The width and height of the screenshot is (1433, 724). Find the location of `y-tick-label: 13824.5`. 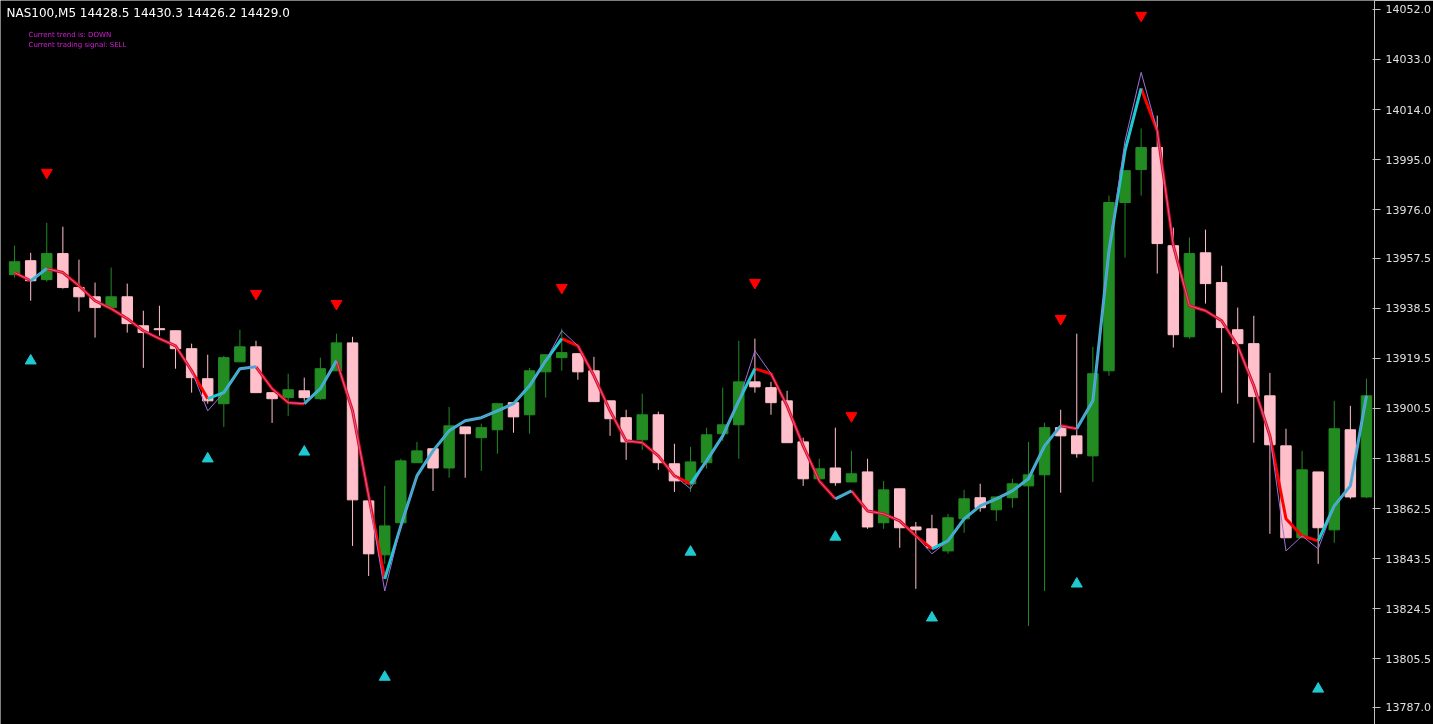

y-tick-label: 13824.5 is located at coordinates (1408, 609).